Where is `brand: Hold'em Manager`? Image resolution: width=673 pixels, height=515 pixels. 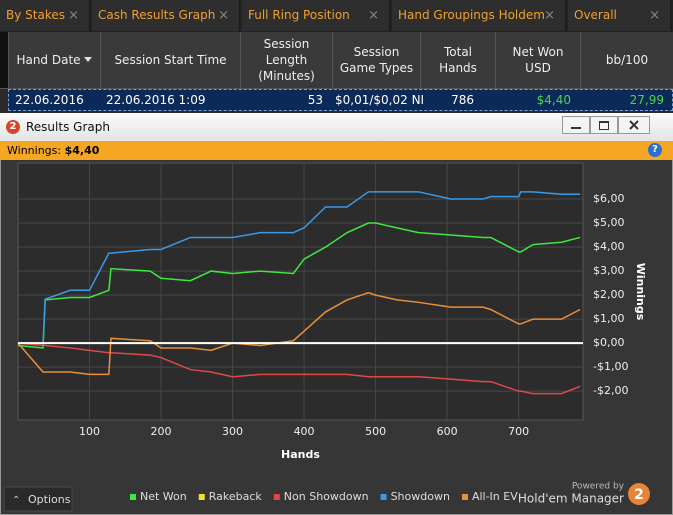
brand: Hold'em Manager is located at coordinates (571, 499).